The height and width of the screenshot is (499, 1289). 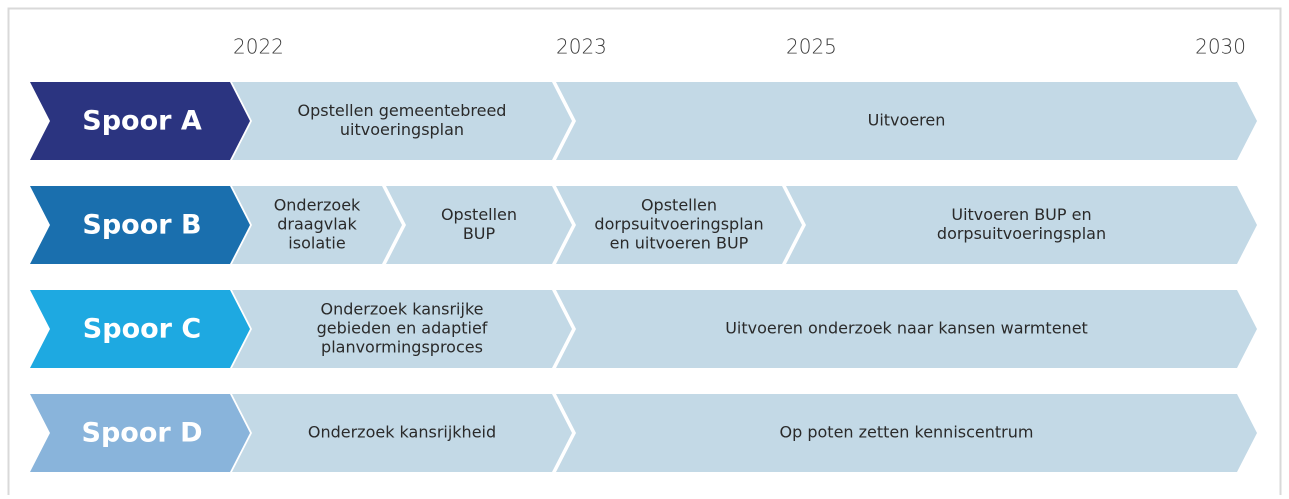 I want to click on track-label: Spoor B, so click(x=141, y=225).